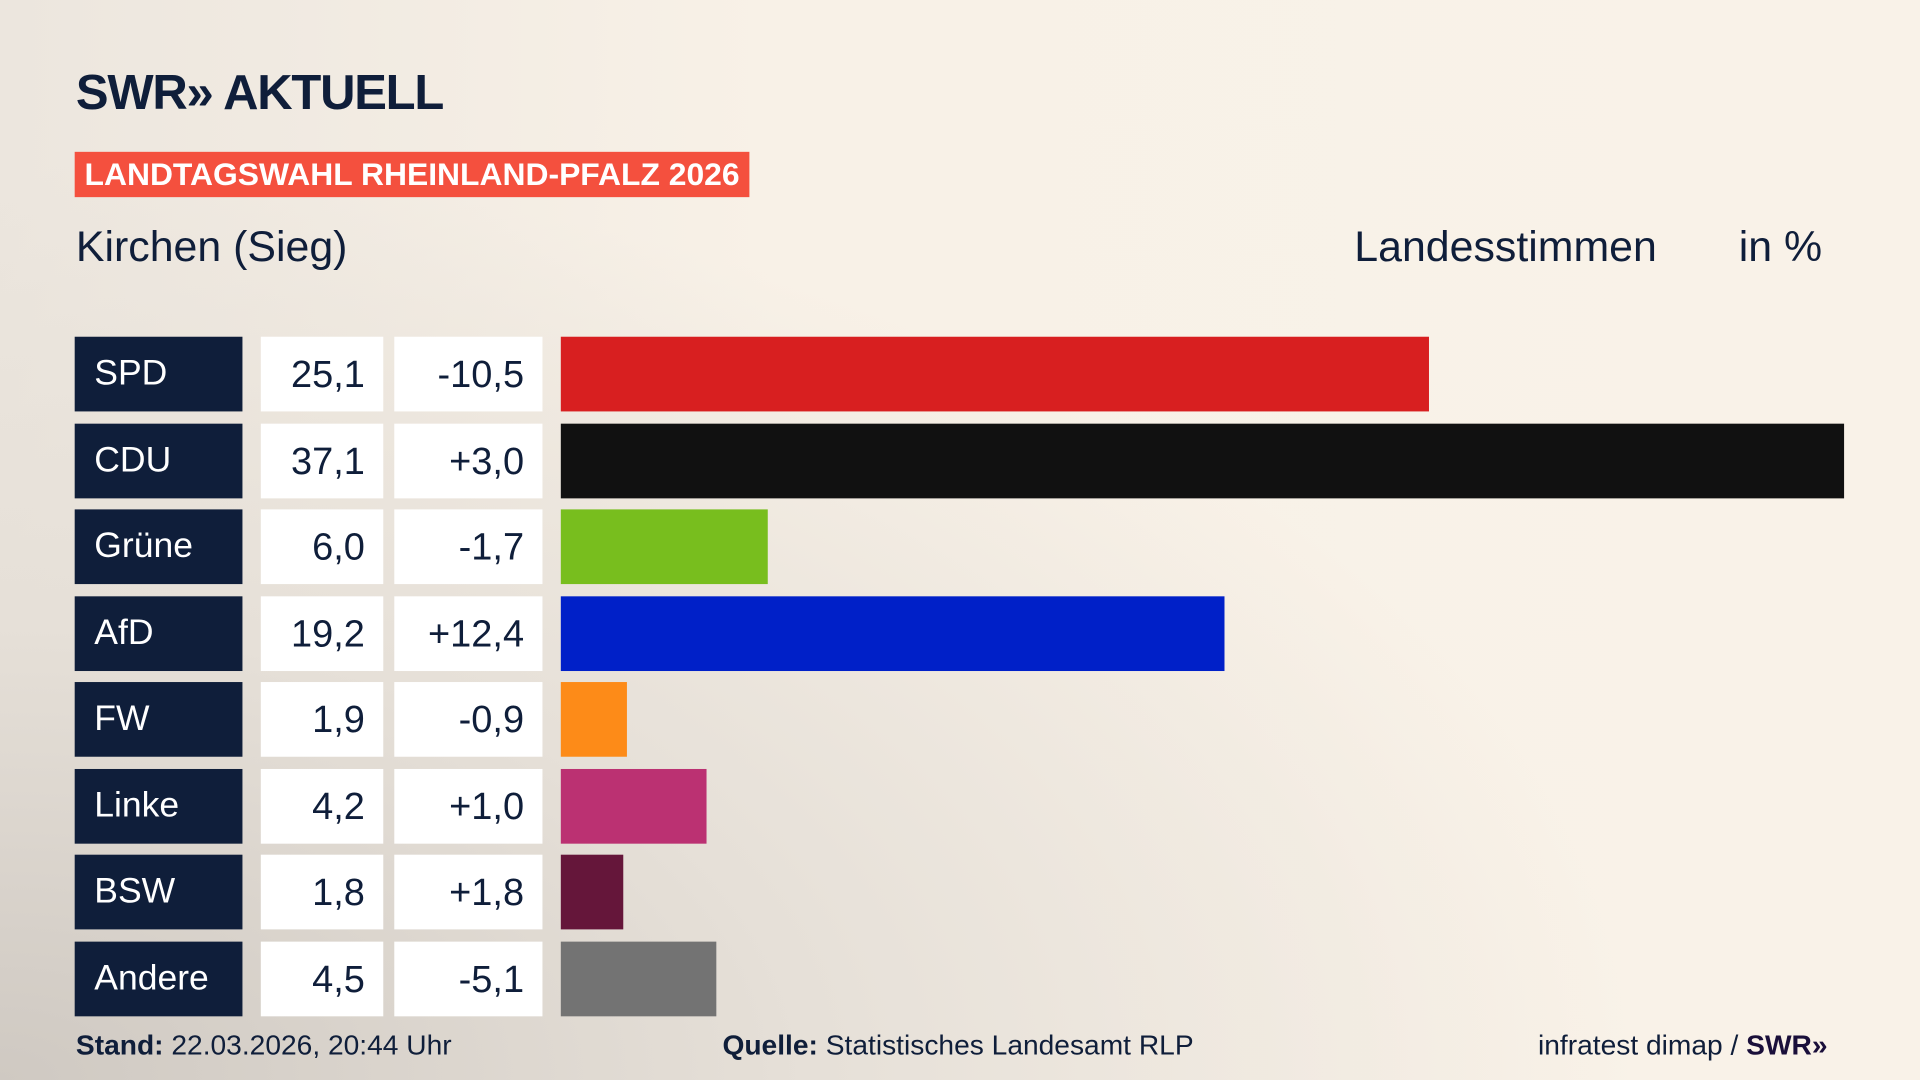 The image size is (1920, 1080). Describe the element at coordinates (211, 246) in the screenshot. I see `region-title: Kirchen (Sieg)` at that location.